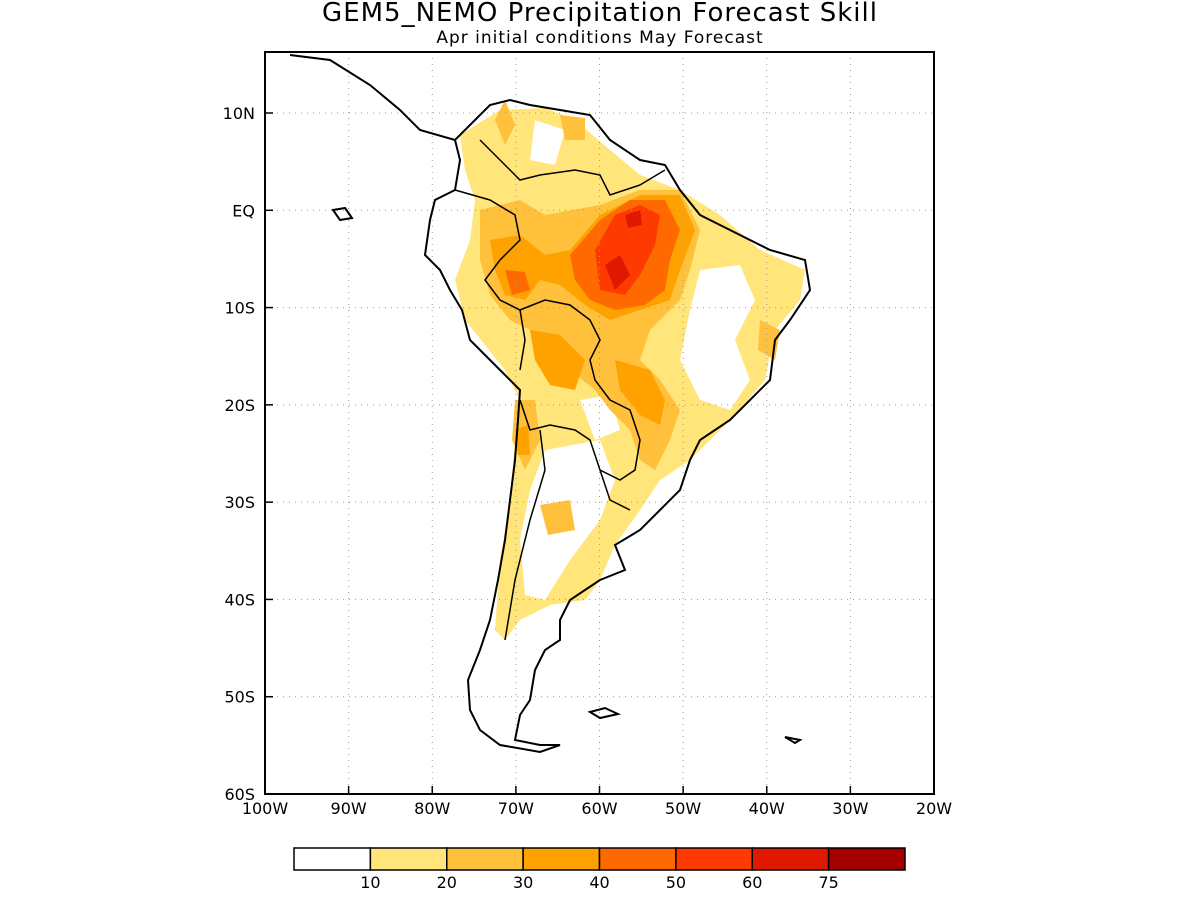 This screenshot has width=1200, height=900. I want to click on colorbar-label: 30, so click(523, 882).